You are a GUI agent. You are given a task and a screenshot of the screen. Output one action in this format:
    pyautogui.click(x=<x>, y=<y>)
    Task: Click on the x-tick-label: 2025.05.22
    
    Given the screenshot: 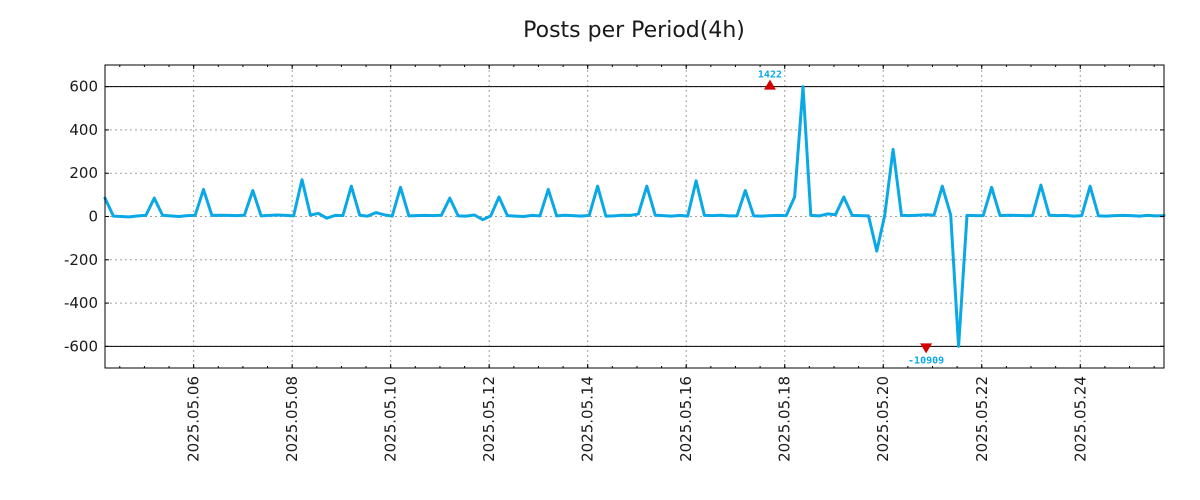 What is the action you would take?
    pyautogui.click(x=982, y=419)
    